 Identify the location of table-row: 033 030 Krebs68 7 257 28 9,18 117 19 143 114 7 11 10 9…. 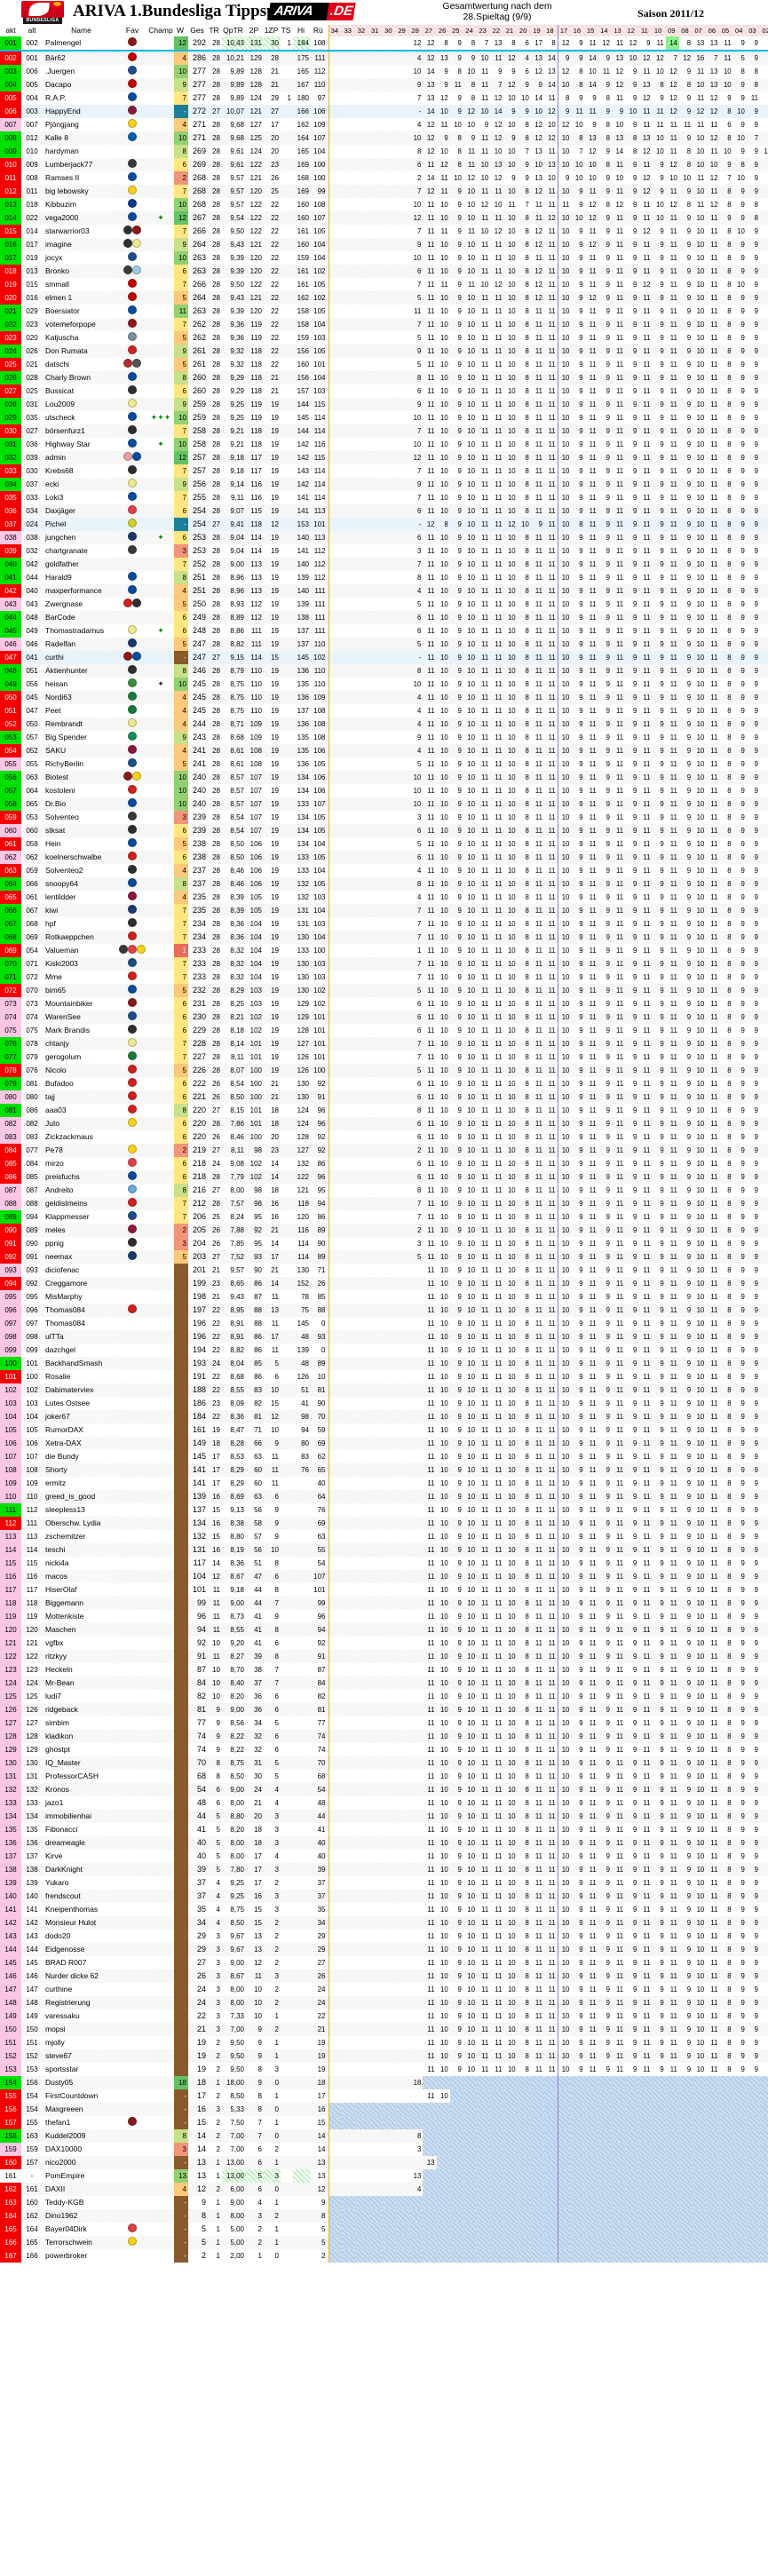
(384, 471).